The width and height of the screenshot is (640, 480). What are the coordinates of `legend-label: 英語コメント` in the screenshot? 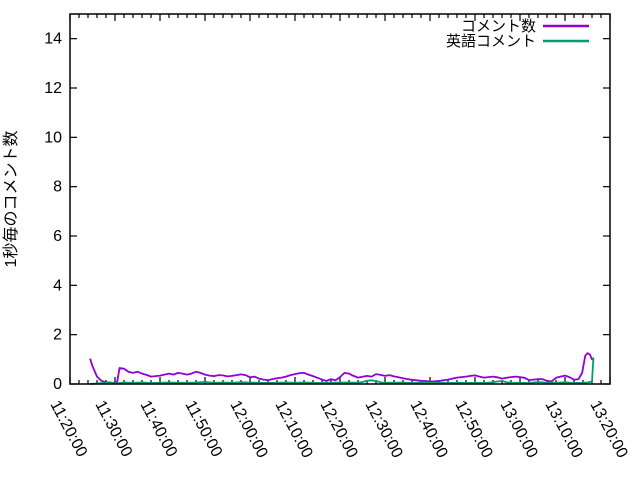 It's located at (491, 41).